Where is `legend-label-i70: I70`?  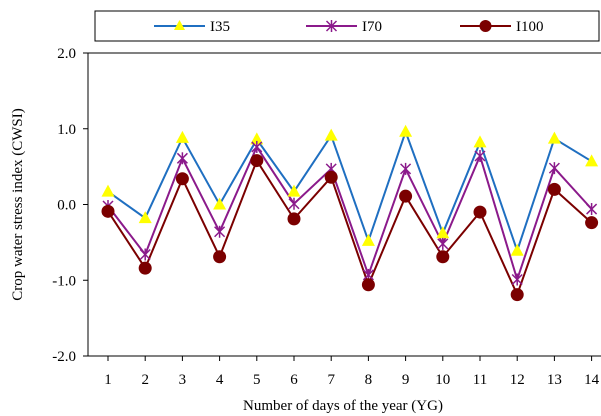 legend-label-i70: I70 is located at coordinates (372, 27).